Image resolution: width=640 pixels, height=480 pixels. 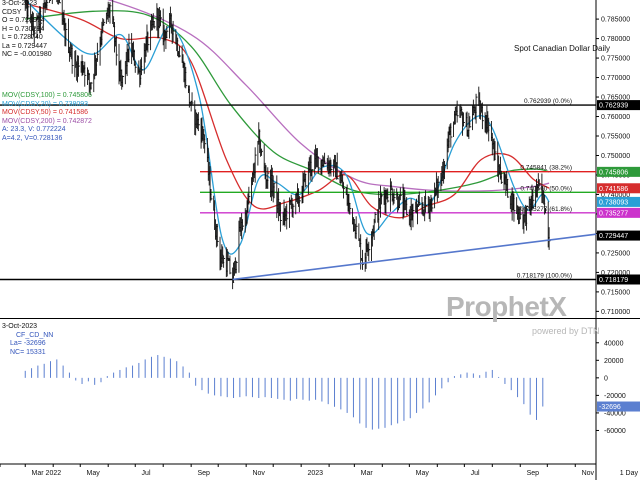 I want to click on price-tick-label: 0.765000, so click(x=615, y=98).